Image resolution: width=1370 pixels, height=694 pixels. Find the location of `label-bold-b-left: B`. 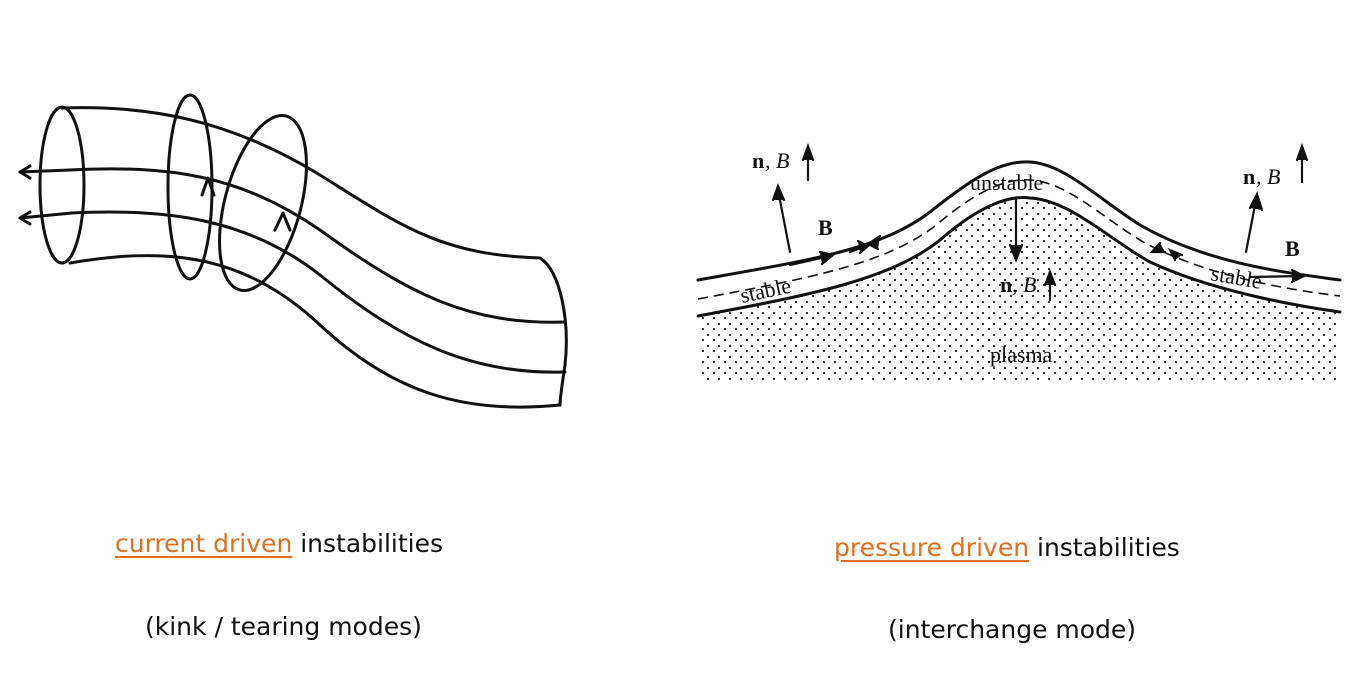

label-bold-b-left: B is located at coordinates (825, 227).